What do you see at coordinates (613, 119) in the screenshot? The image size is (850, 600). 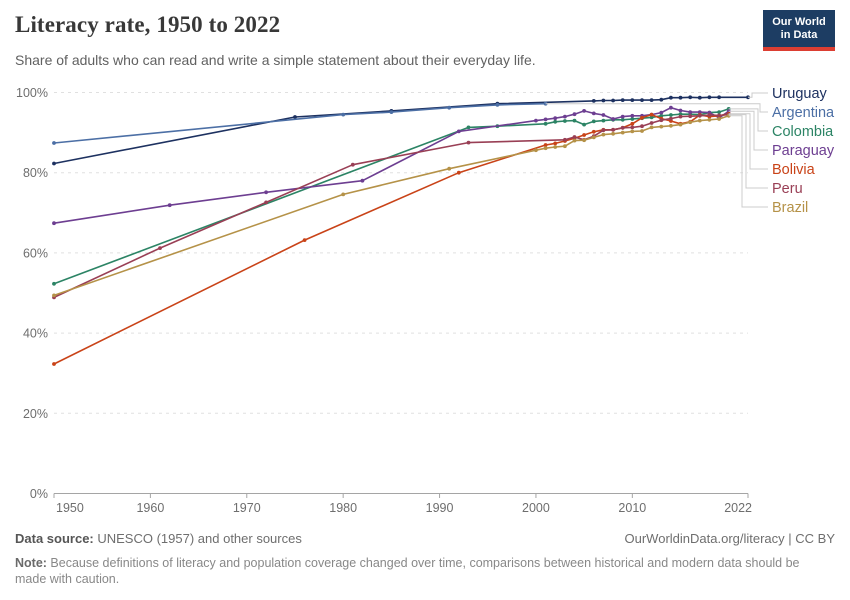 I see `data-point-paraguay-2008` at bounding box center [613, 119].